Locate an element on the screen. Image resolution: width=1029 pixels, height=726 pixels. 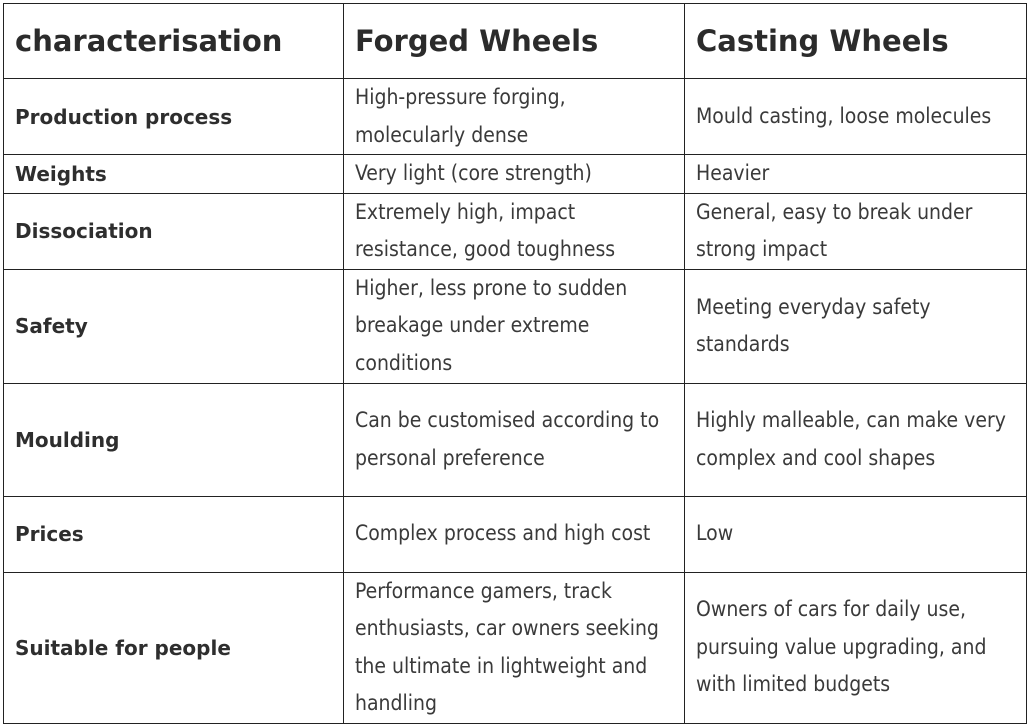
table-row: Prices Complex process and high cost Low is located at coordinates (515, 534).